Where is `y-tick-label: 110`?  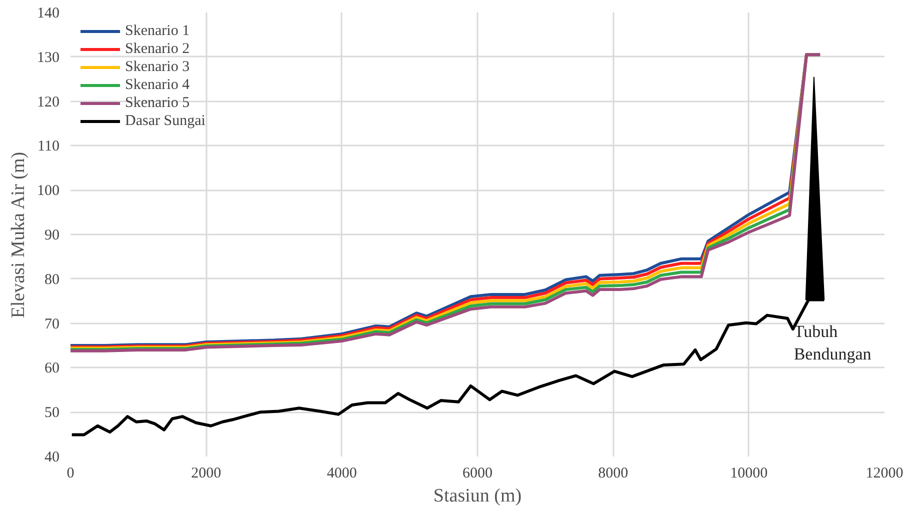
y-tick-label: 110 is located at coordinates (49, 146).